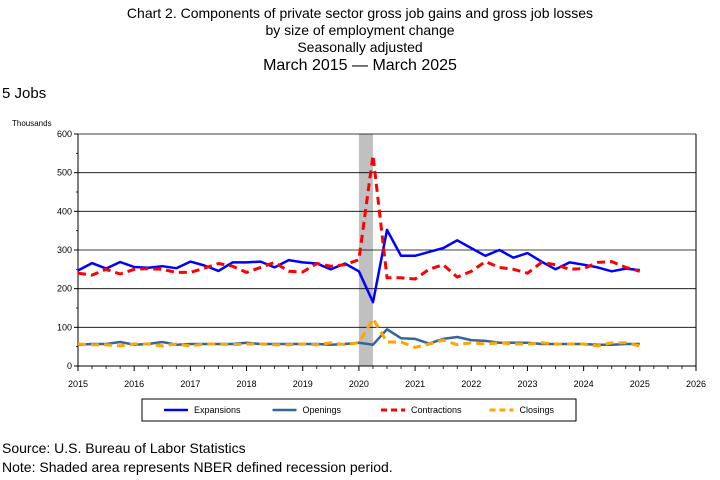 Image resolution: width=720 pixels, height=480 pixels. Describe the element at coordinates (69, 366) in the screenshot. I see `y-tick-label-0: 0` at that location.